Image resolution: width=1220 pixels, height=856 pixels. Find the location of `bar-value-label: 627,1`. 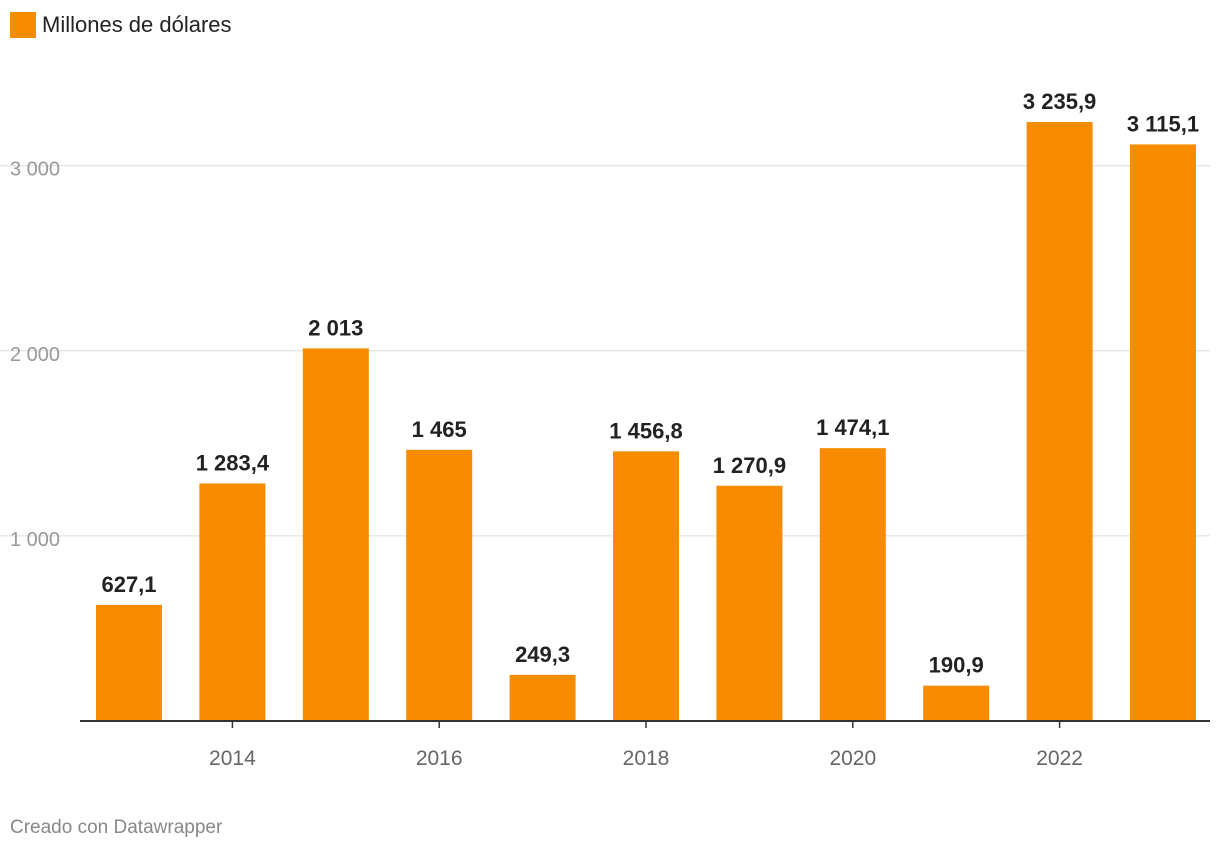

bar-value-label: 627,1 is located at coordinates (128, 584).